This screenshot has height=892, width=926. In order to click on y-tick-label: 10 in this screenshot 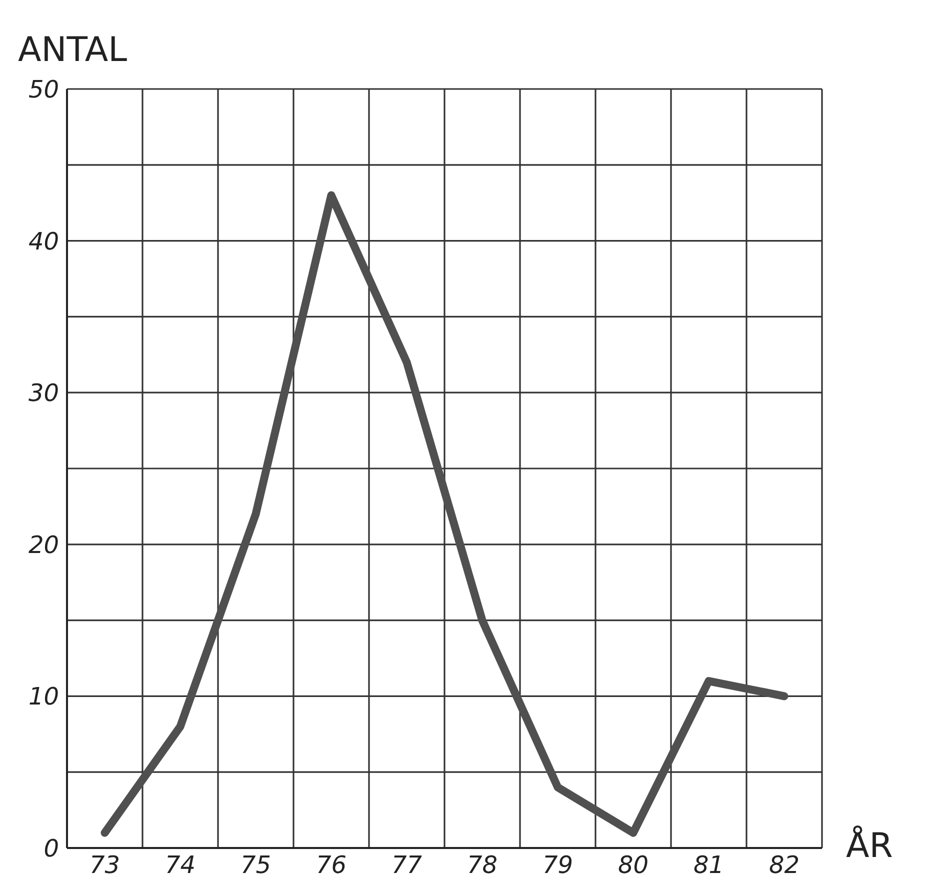, I will do `click(43, 696)`.